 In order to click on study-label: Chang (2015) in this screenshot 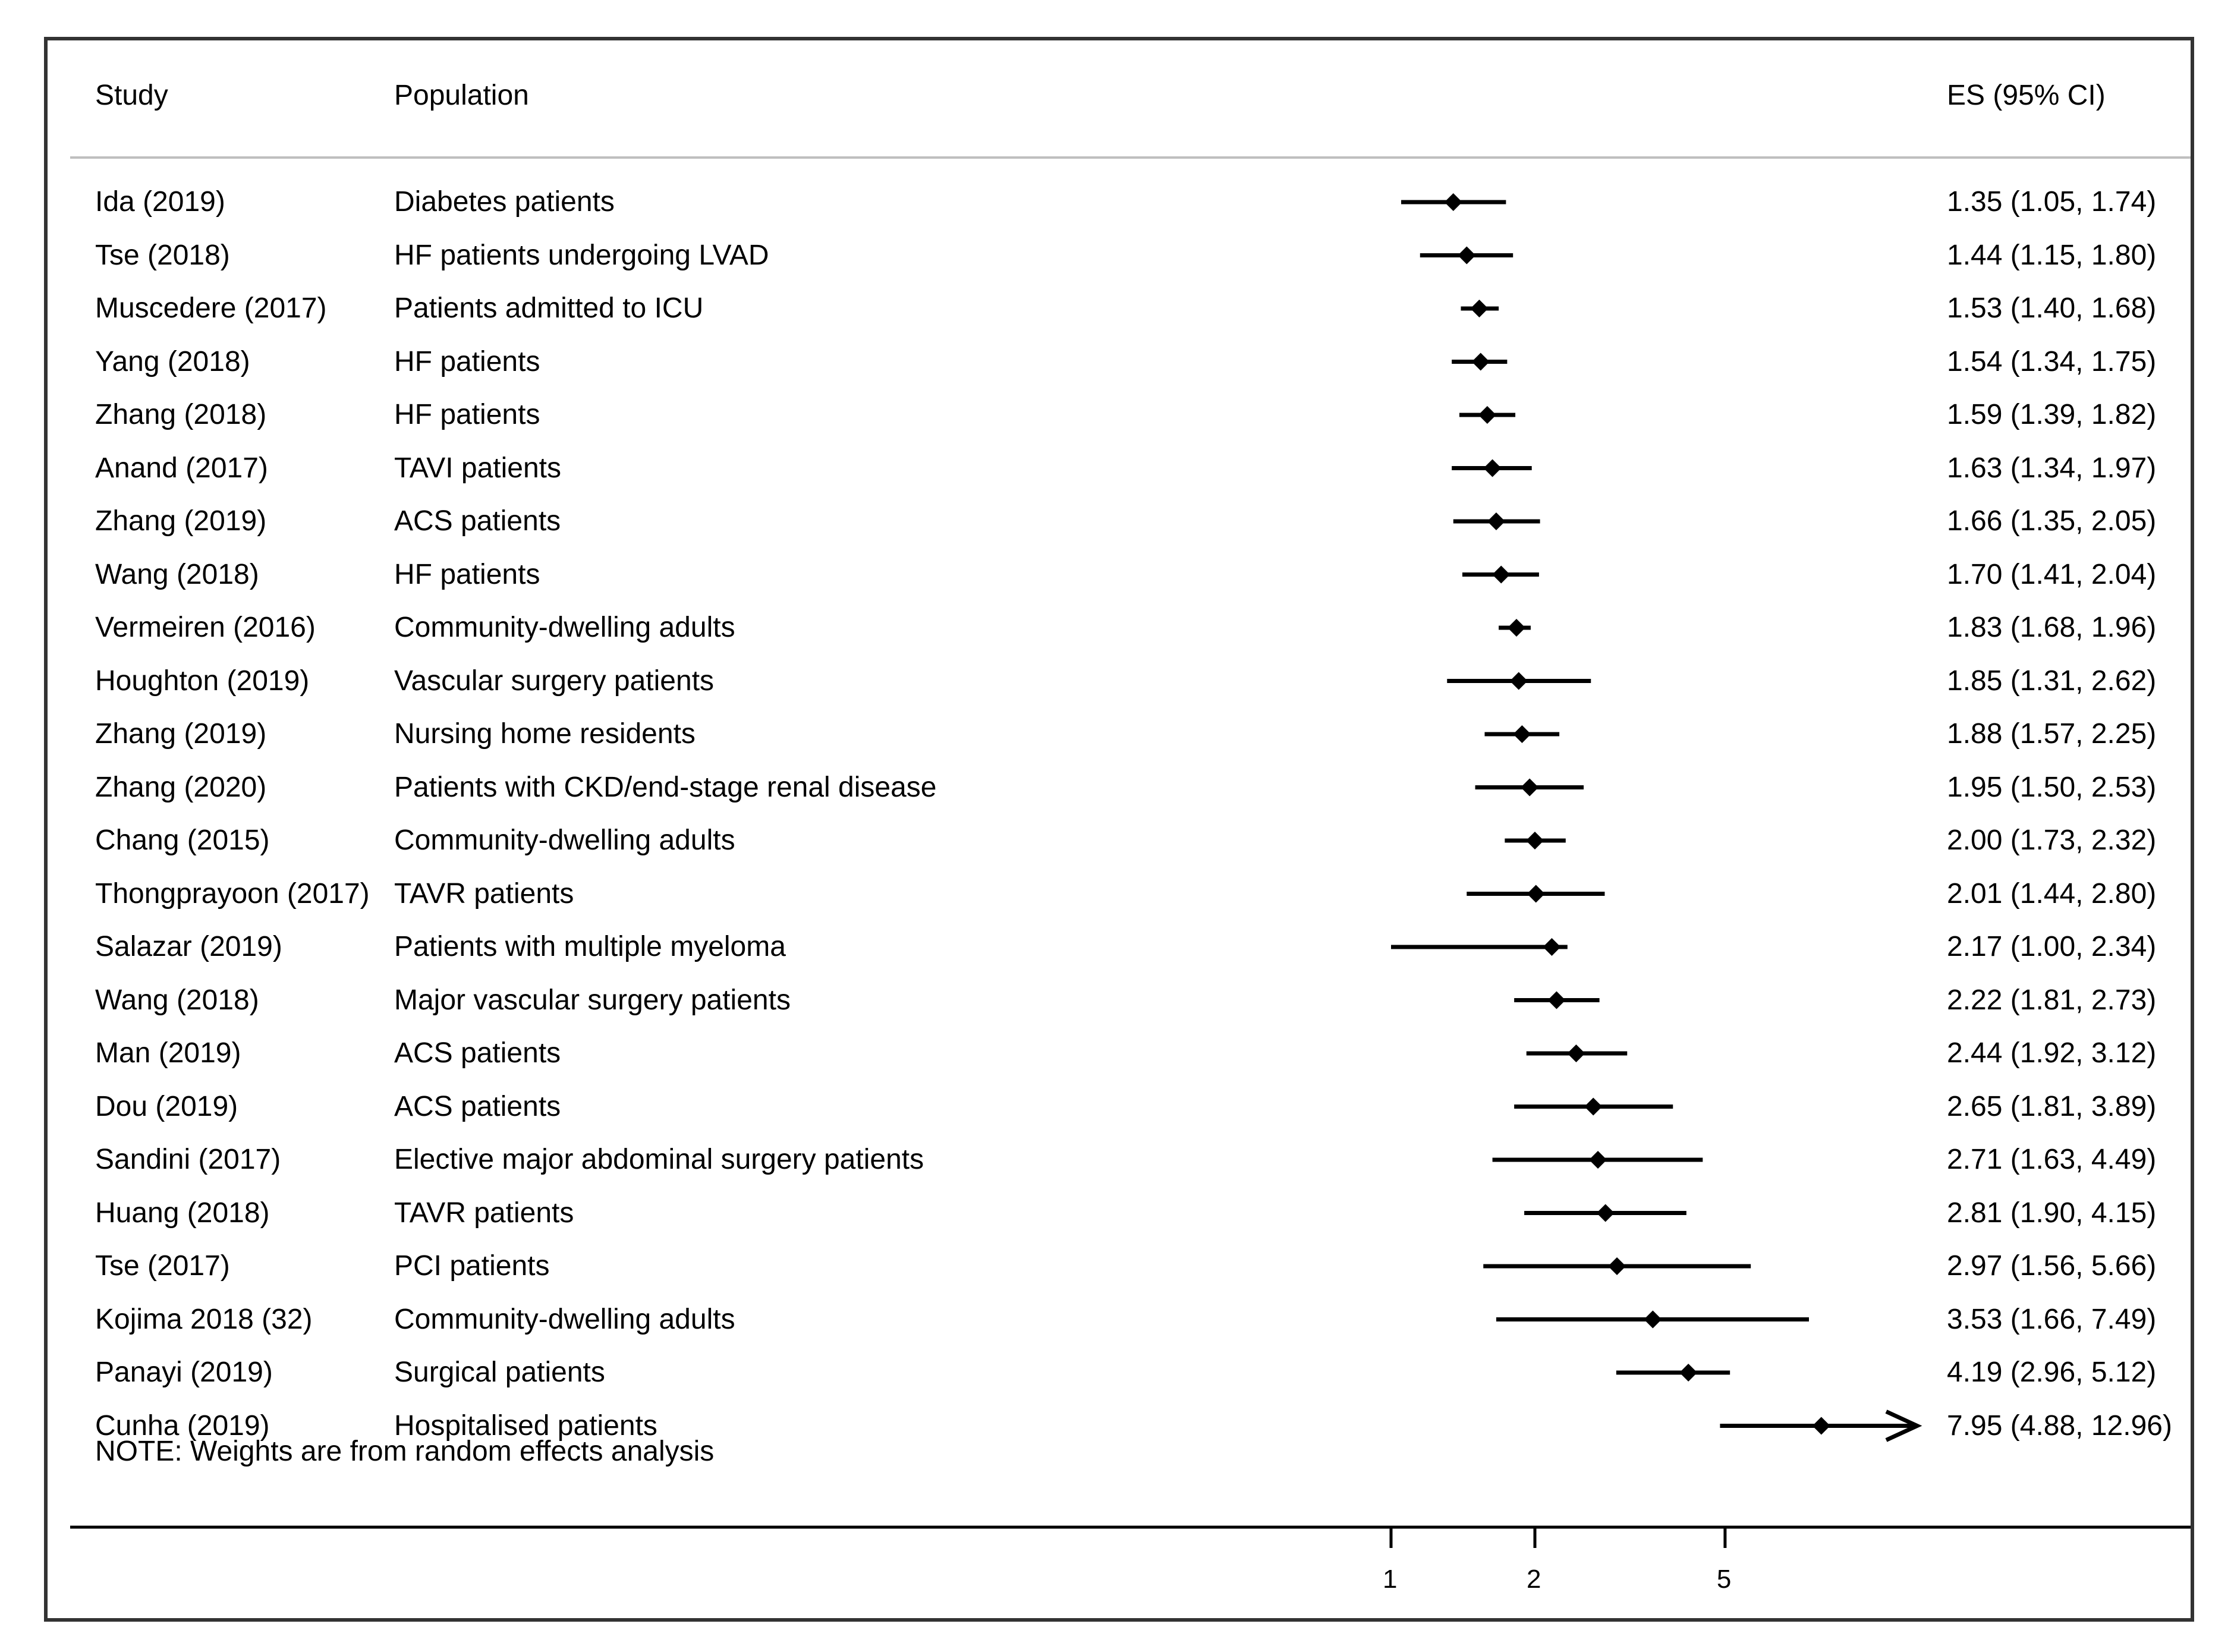, I will do `click(182, 840)`.